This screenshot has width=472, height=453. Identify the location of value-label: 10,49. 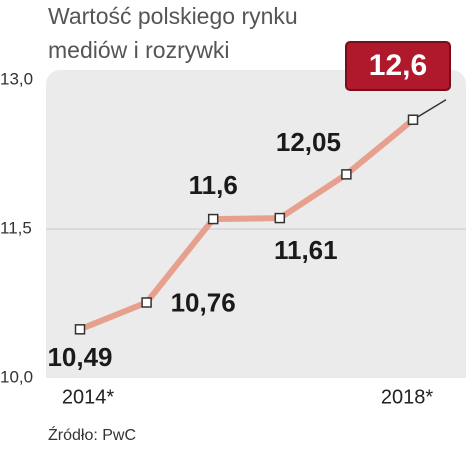
(79, 357).